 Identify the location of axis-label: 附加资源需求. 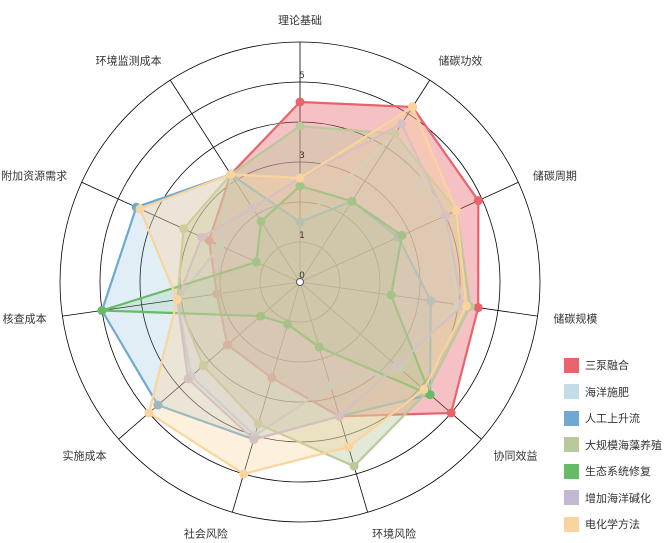
(34, 176).